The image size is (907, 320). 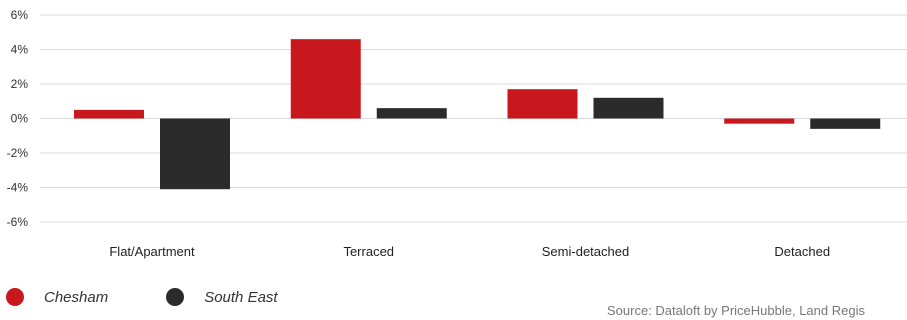 I want to click on legend-label-chesham: Chesham, so click(x=76, y=297).